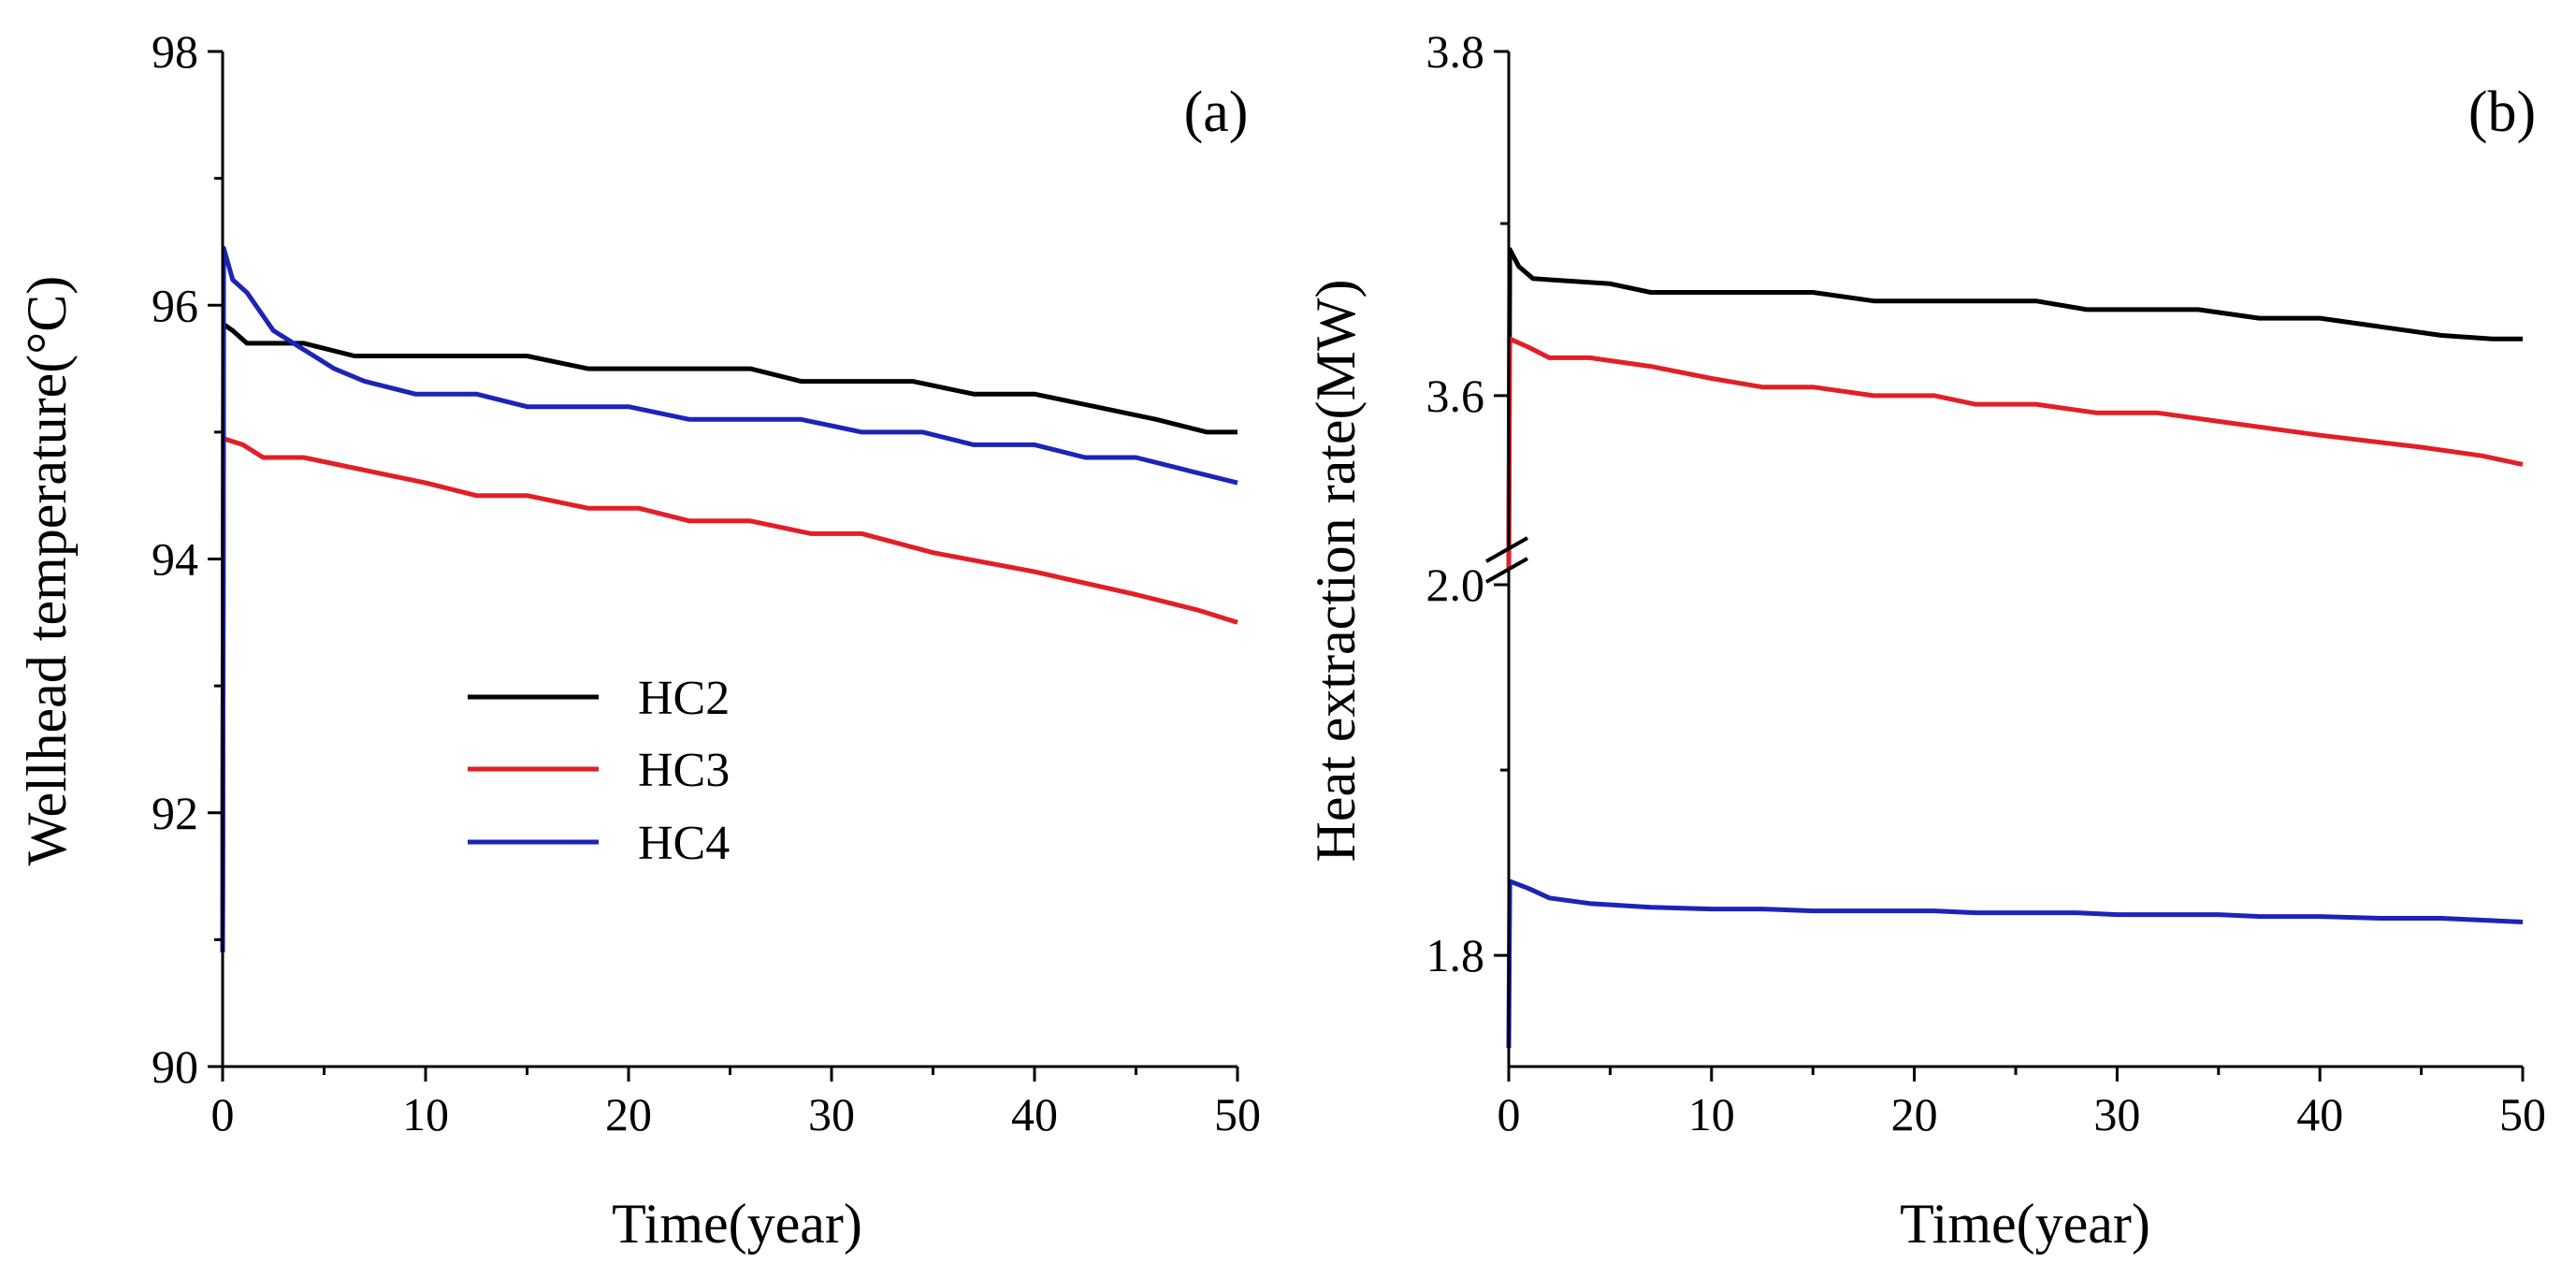 This screenshot has height=1278, width=2576. Describe the element at coordinates (223, 1114) in the screenshot. I see `panel-a-x-tick-label: 0` at that location.